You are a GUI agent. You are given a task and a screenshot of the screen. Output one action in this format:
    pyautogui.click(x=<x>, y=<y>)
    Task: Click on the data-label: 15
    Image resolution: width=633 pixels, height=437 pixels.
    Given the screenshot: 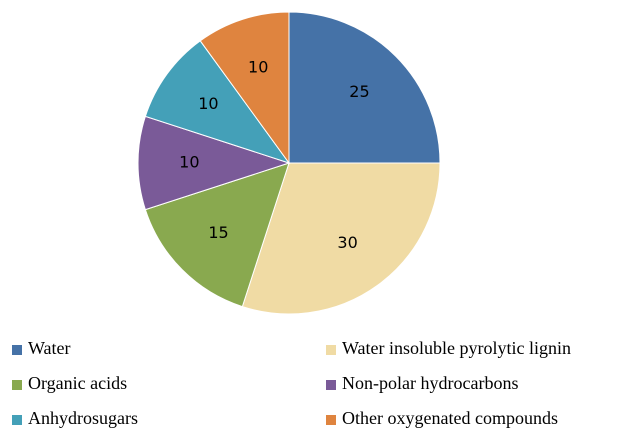 What is the action you would take?
    pyautogui.click(x=218, y=232)
    